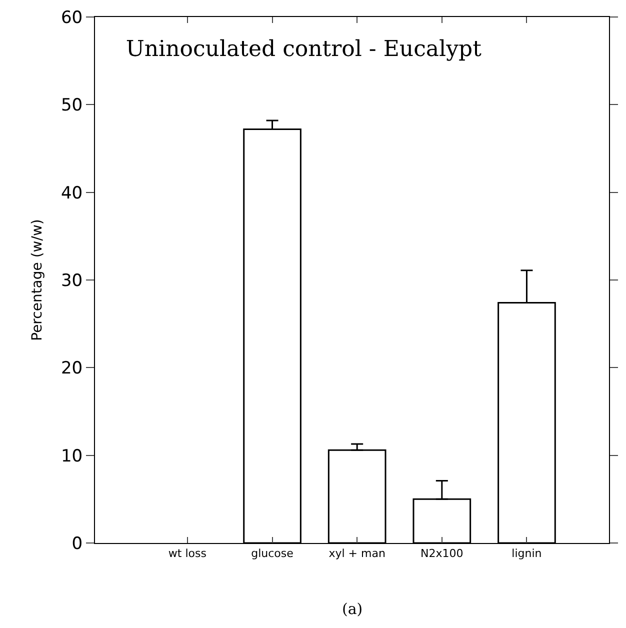 The width and height of the screenshot is (626, 628). What do you see at coordinates (527, 553) in the screenshot?
I see `x-tick-label: lignin` at bounding box center [527, 553].